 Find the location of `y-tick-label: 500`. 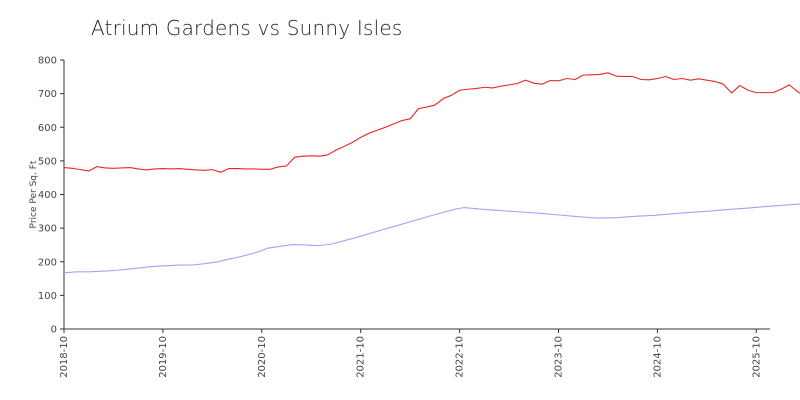

y-tick-label: 500 is located at coordinates (47, 161).